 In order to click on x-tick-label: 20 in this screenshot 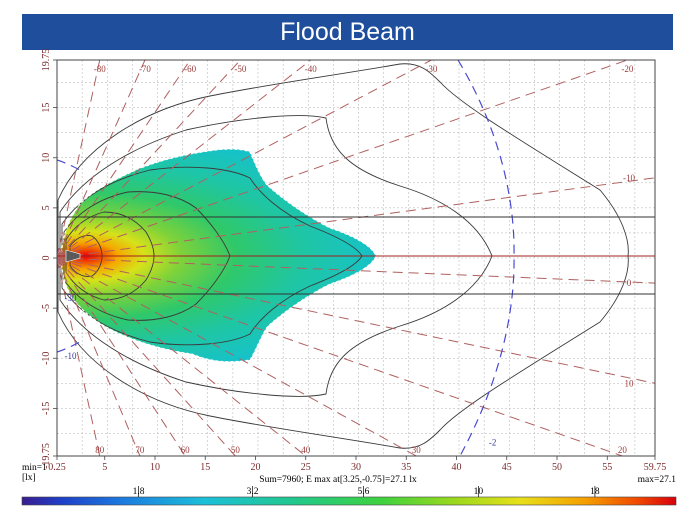, I will do `click(255, 467)`.